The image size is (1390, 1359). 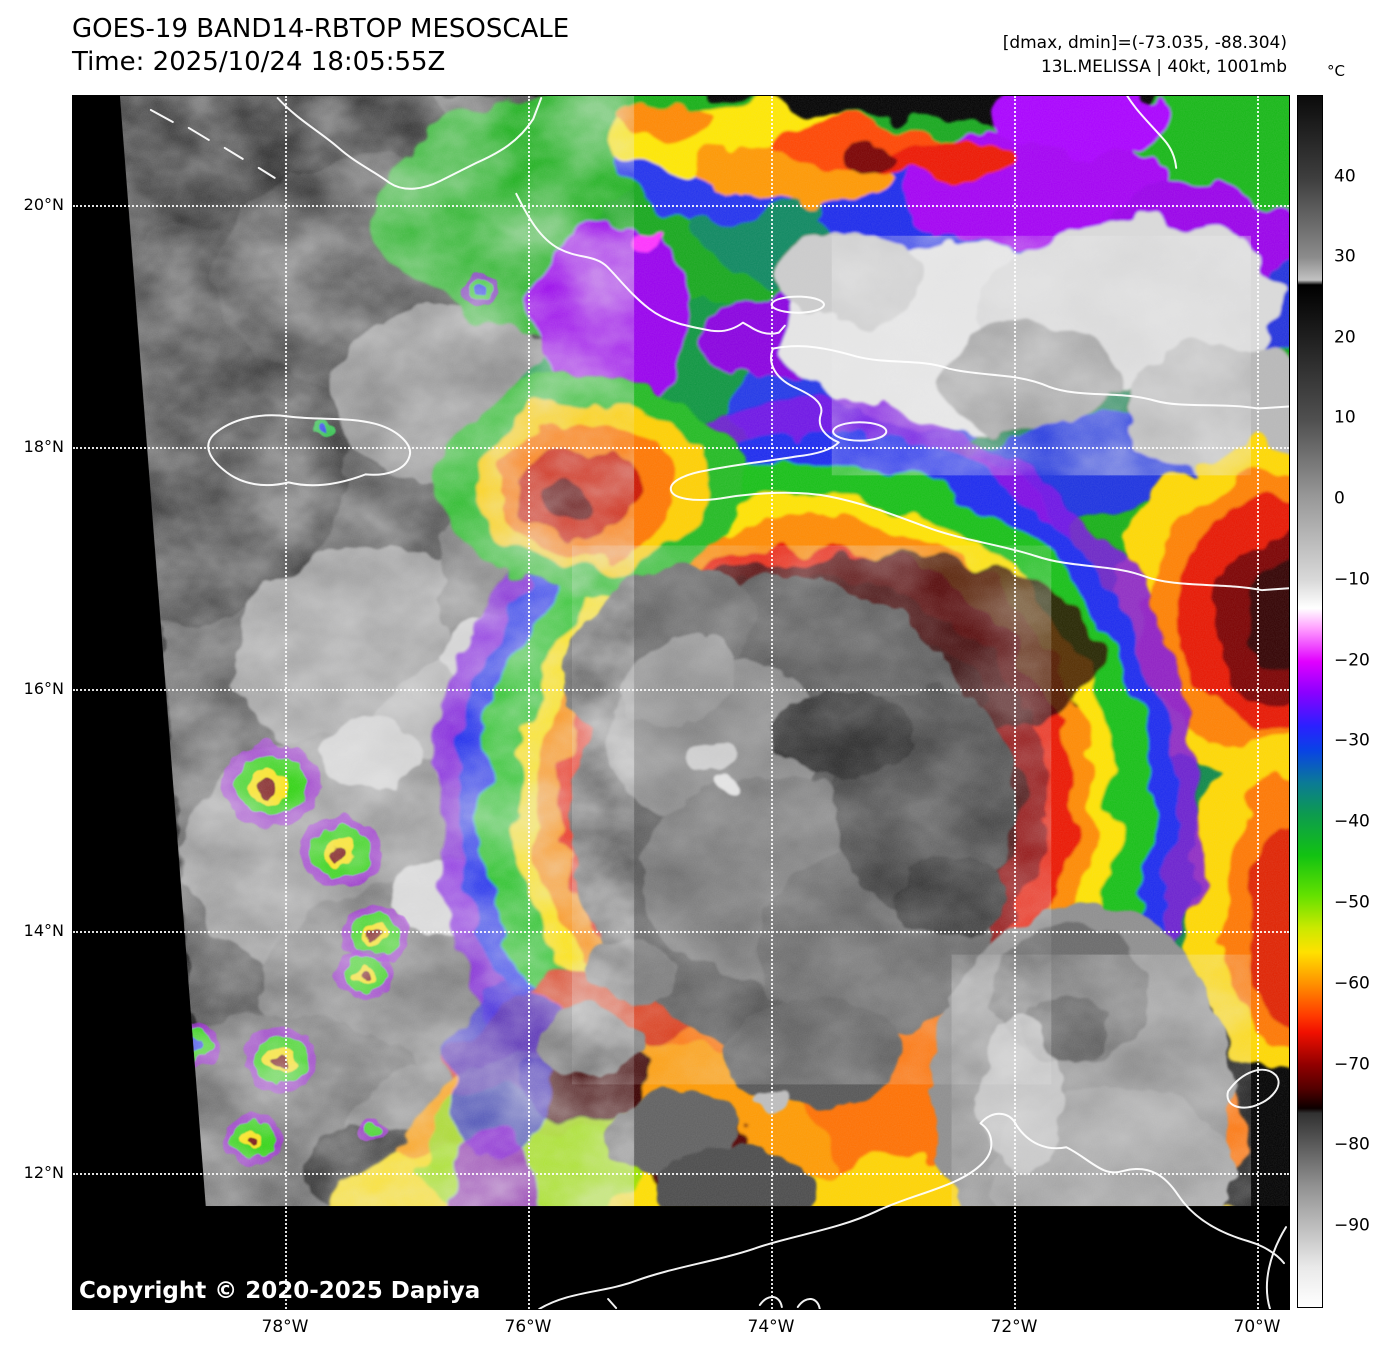 I want to click on product-title: GOES-19 BAND14-RBTOP MESOSCALE, so click(x=321, y=29).